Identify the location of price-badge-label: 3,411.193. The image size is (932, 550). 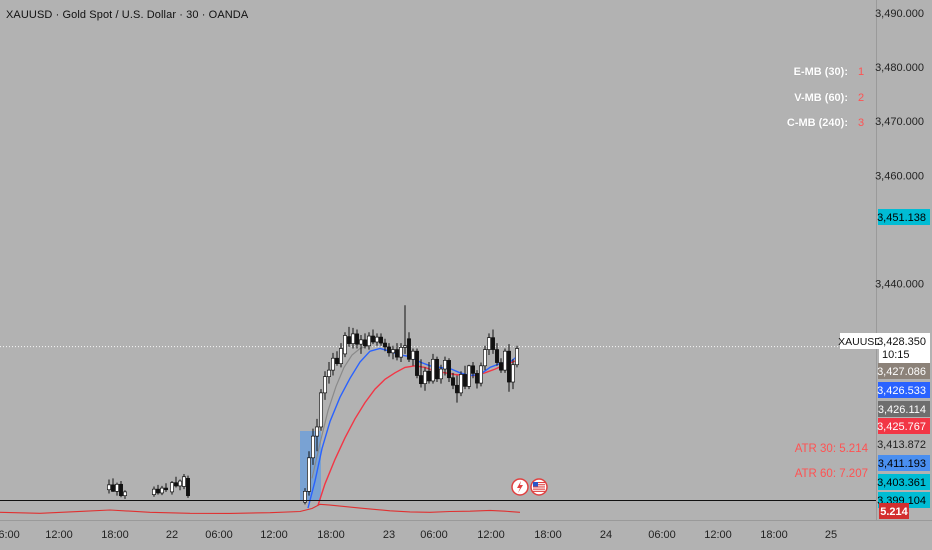
(902, 464).